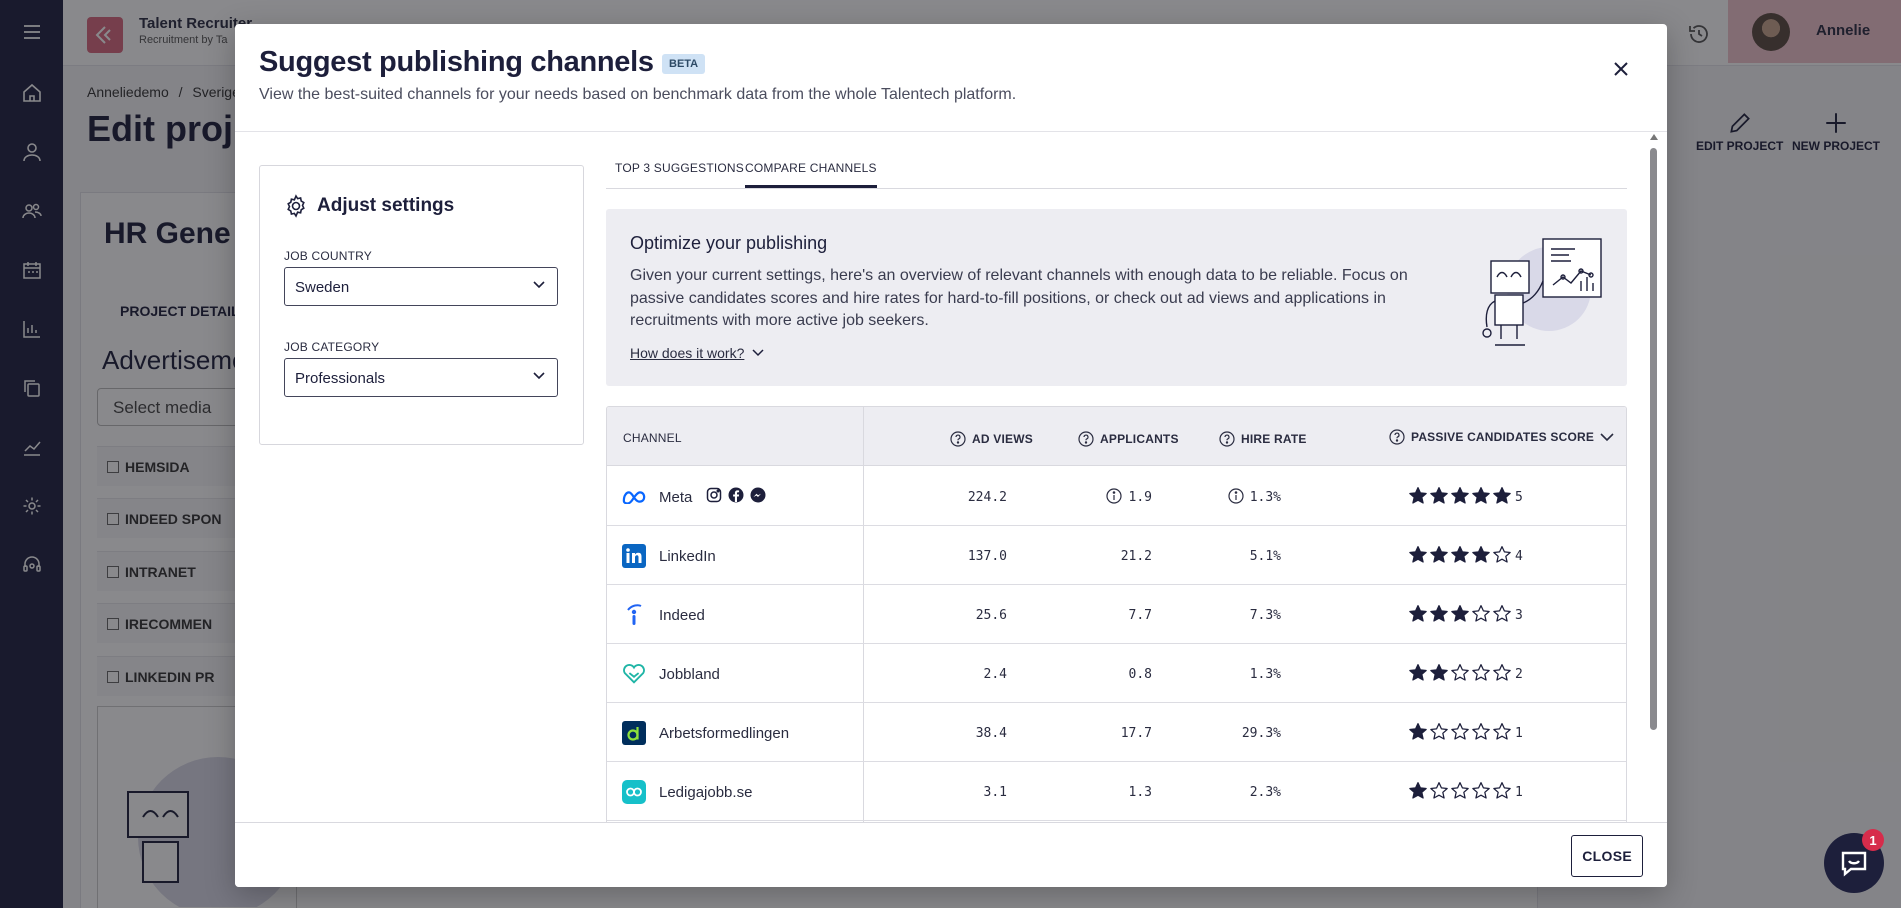  Describe the element at coordinates (1128, 439) in the screenshot. I see `column-header-applicants: APPLICANTS` at that location.